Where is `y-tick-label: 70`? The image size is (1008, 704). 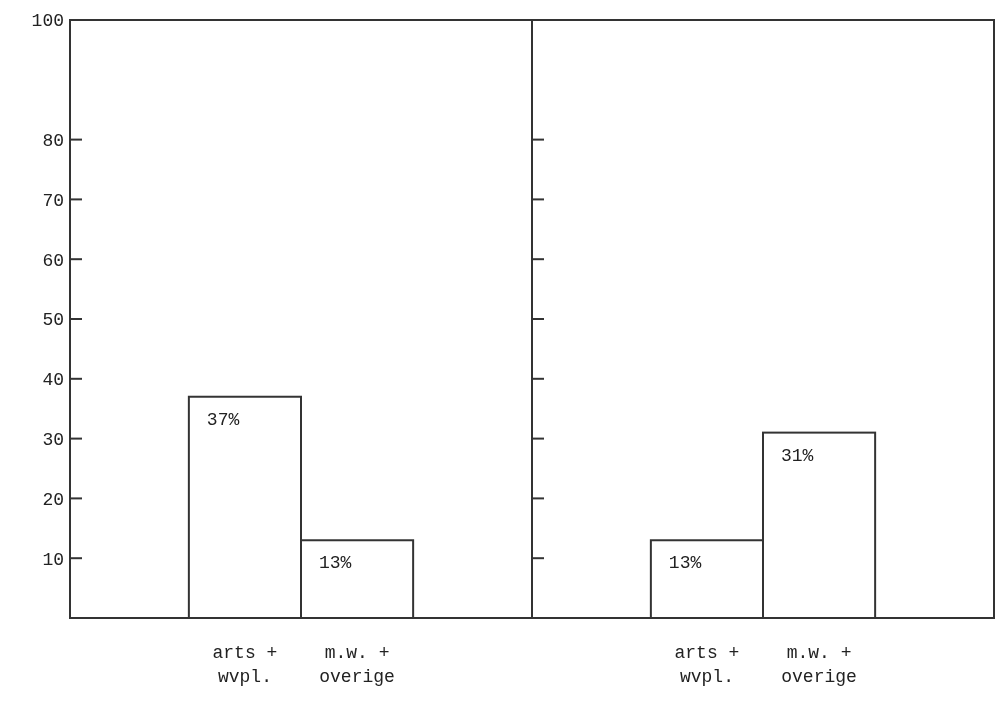 y-tick-label: 70 is located at coordinates (53, 200).